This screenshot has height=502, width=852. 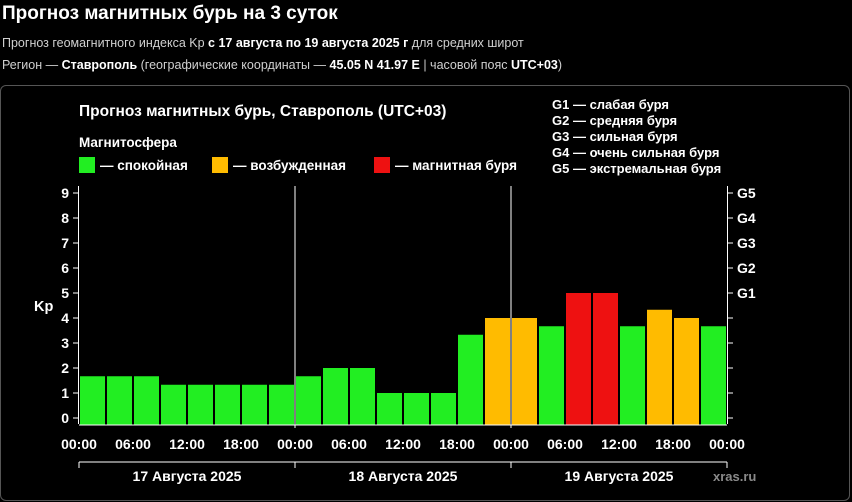 What do you see at coordinates (32, 65) in the screenshot?
I see `region-prefix: Регион —` at bounding box center [32, 65].